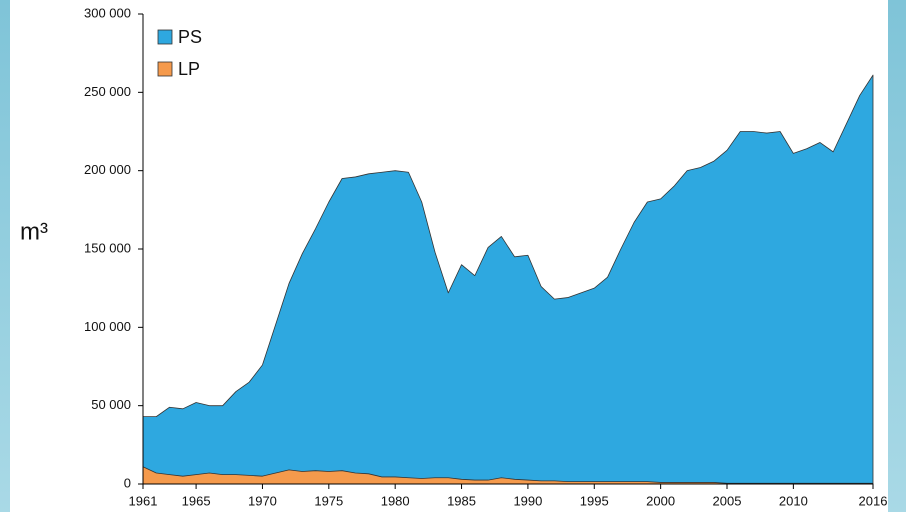 The image size is (906, 512). Describe the element at coordinates (196, 500) in the screenshot. I see `x-tick-label: 1965` at that location.